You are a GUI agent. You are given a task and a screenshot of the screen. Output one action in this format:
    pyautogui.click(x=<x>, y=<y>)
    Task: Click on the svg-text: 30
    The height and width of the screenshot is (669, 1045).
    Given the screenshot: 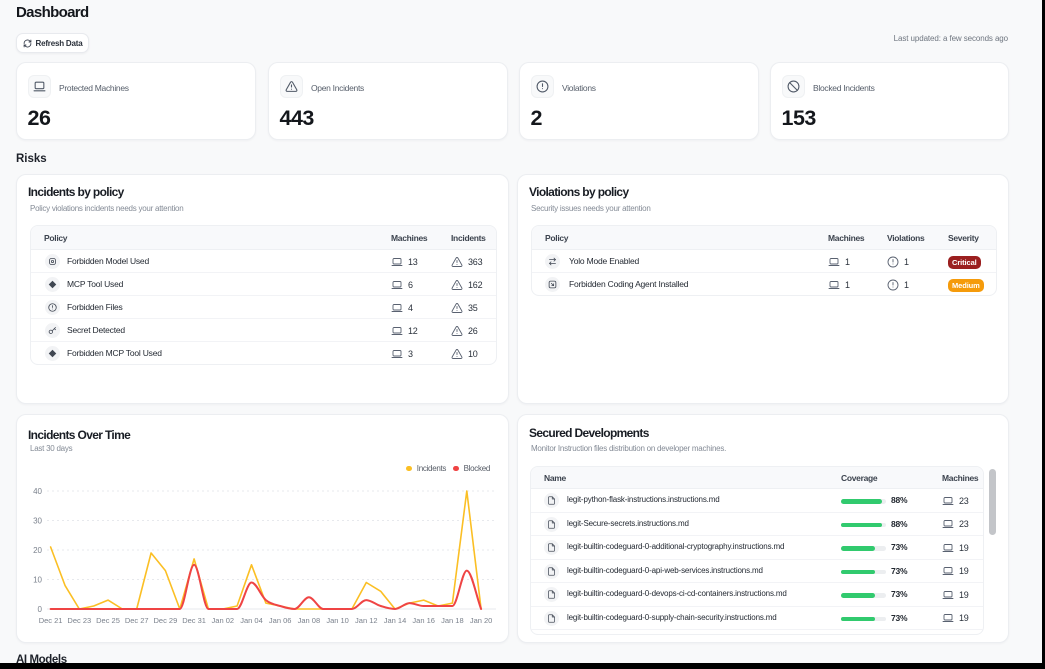 What is the action you would take?
    pyautogui.click(x=37, y=520)
    